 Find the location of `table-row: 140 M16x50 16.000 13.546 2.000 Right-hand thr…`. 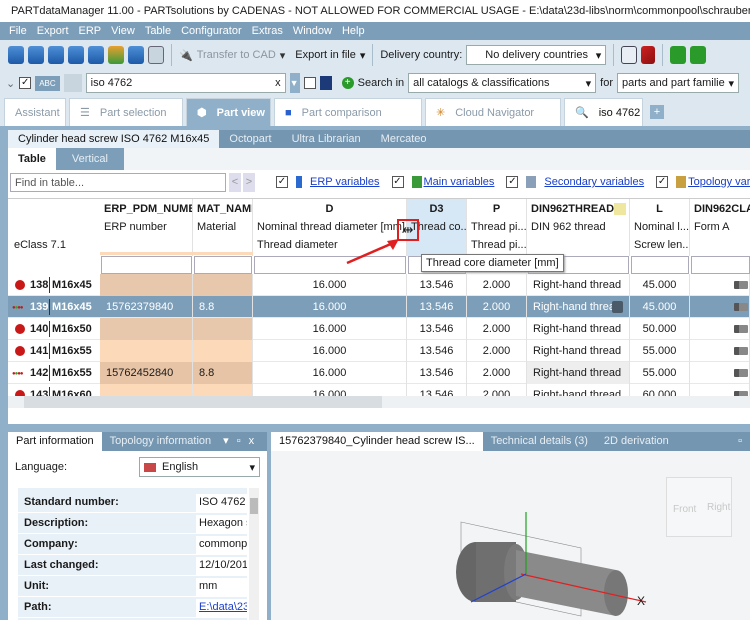

table-row: 140 M16x50 16.000 13.546 2.000 Right-hand thr… is located at coordinates (379, 329).